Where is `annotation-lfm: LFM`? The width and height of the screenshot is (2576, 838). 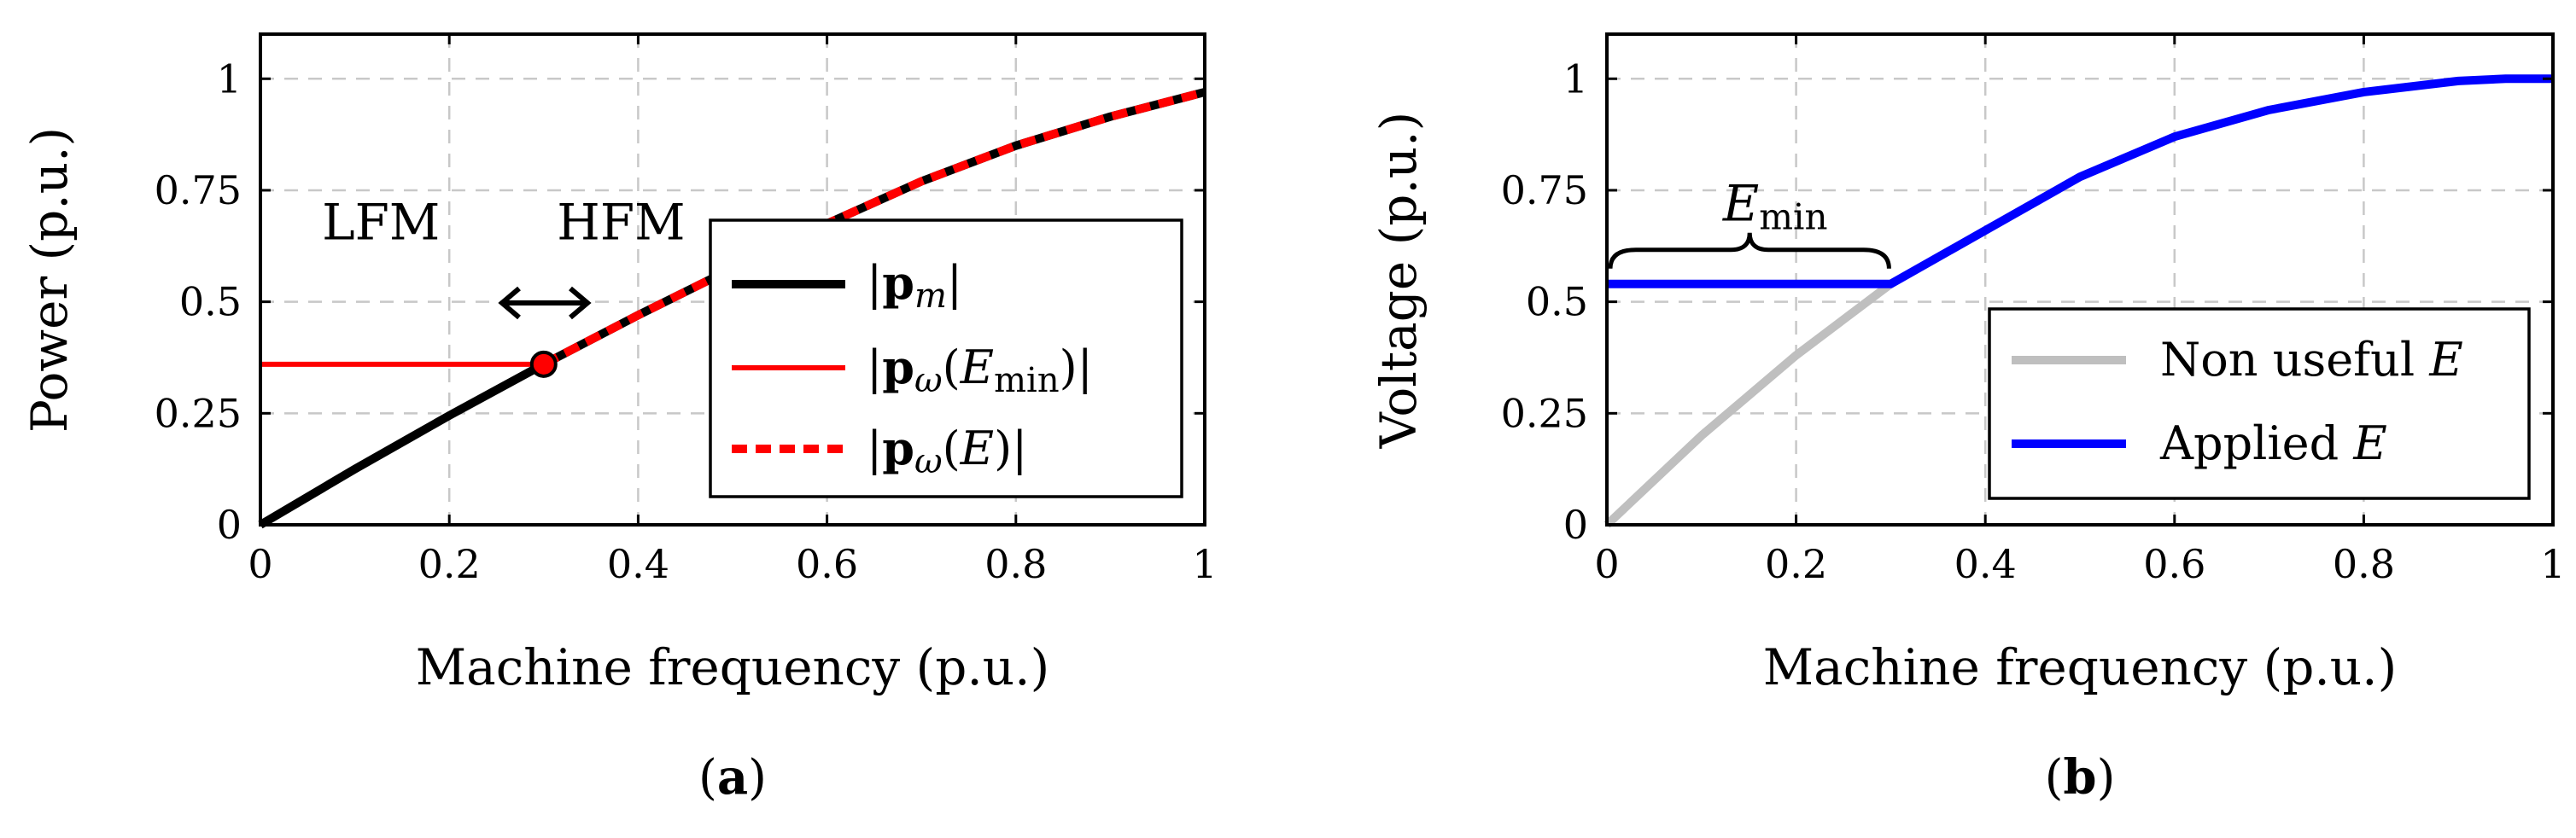 annotation-lfm: LFM is located at coordinates (381, 222).